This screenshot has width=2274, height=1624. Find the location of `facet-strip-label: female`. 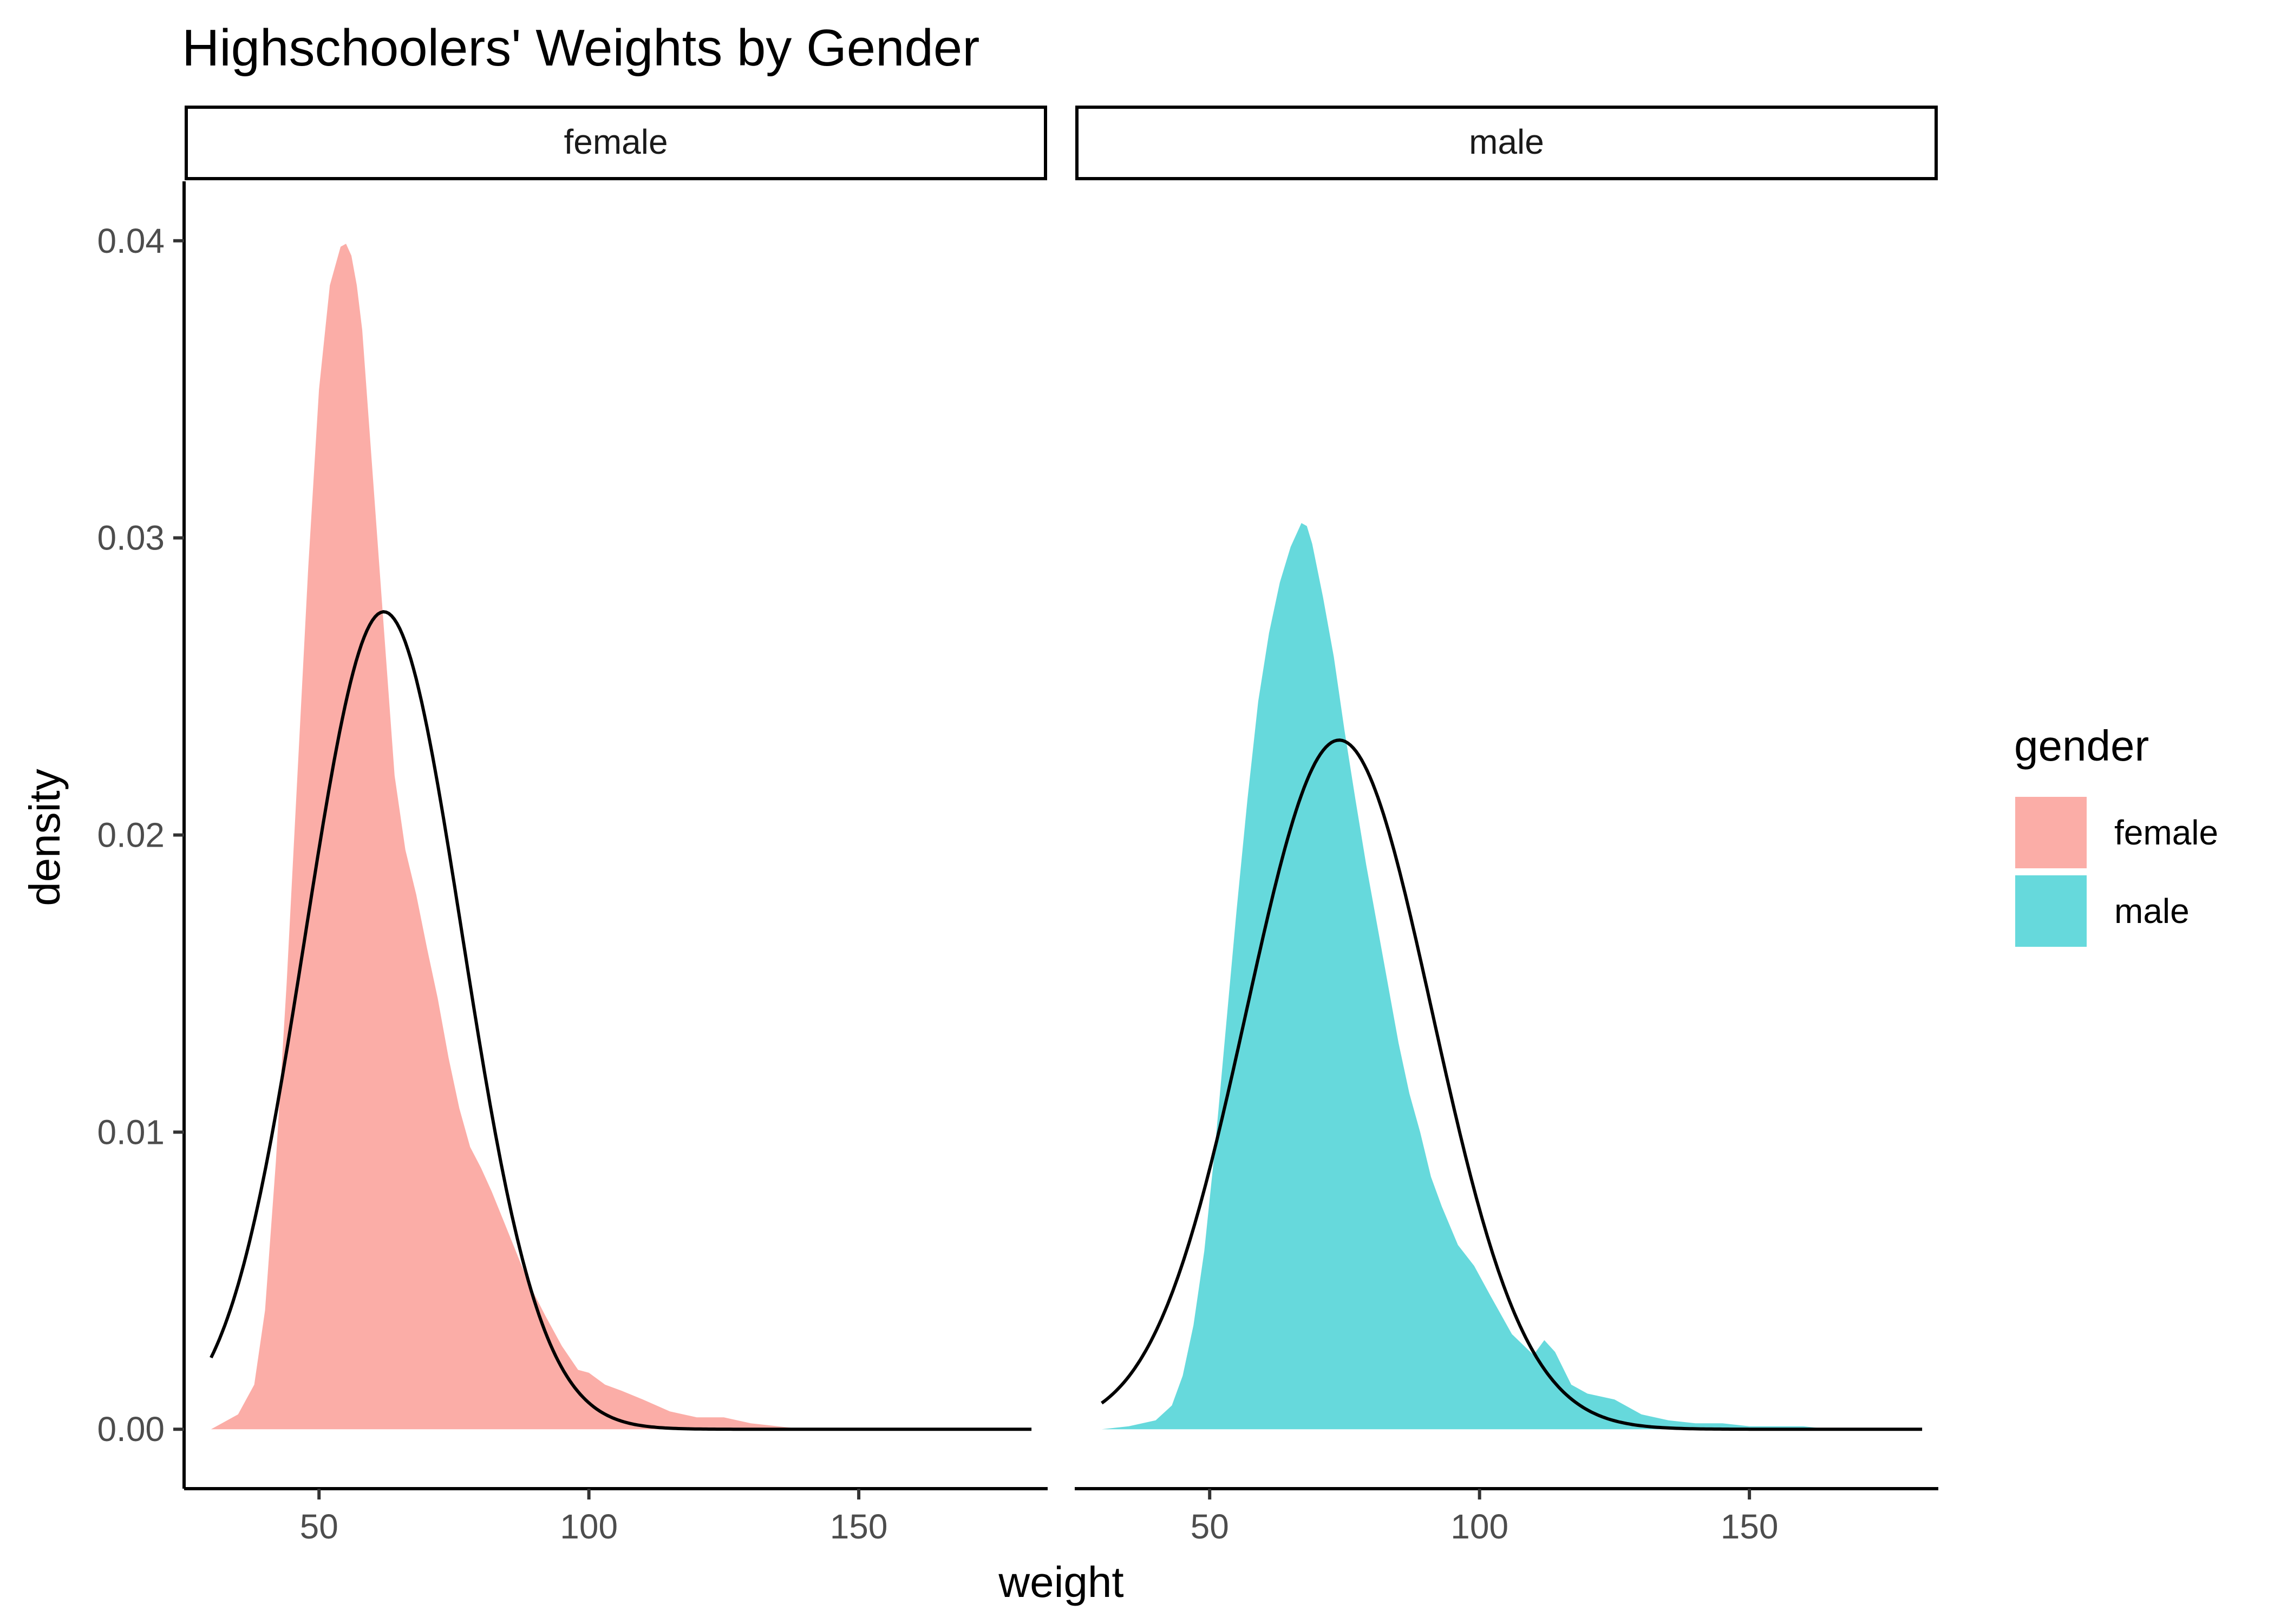

facet-strip-label: female is located at coordinates (616, 141).